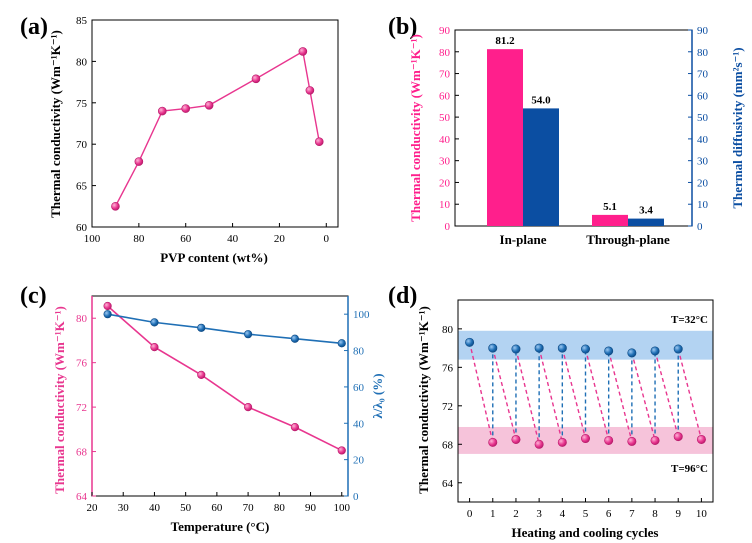 This screenshot has height=543, width=752. Describe the element at coordinates (541, 100) in the screenshot. I see `panel-b-bar-value-label: 54.0` at that location.